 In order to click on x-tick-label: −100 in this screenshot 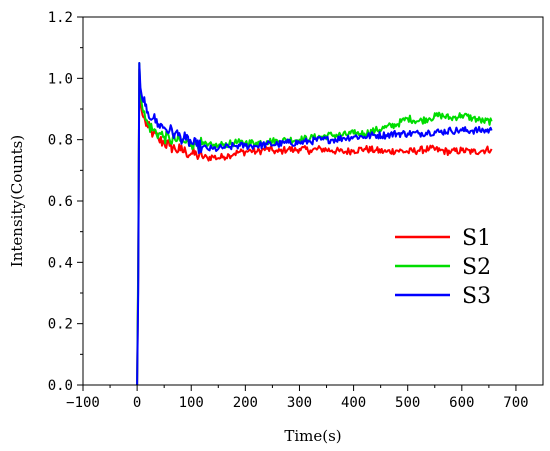, I will do `click(83, 403)`.